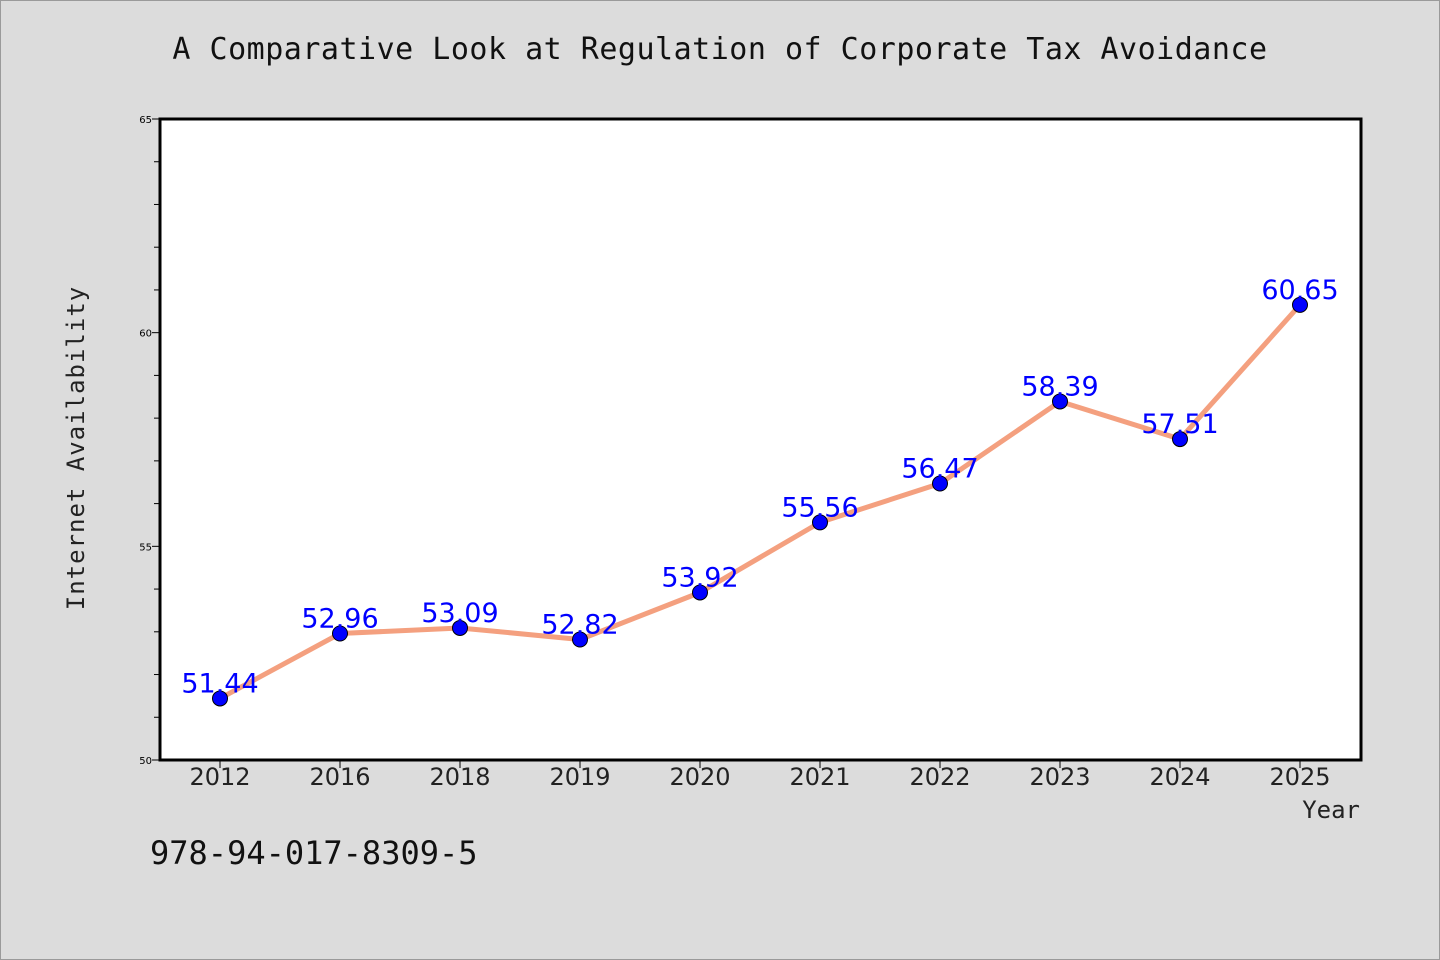  I want to click on x-tick-label: 2021, so click(819, 777).